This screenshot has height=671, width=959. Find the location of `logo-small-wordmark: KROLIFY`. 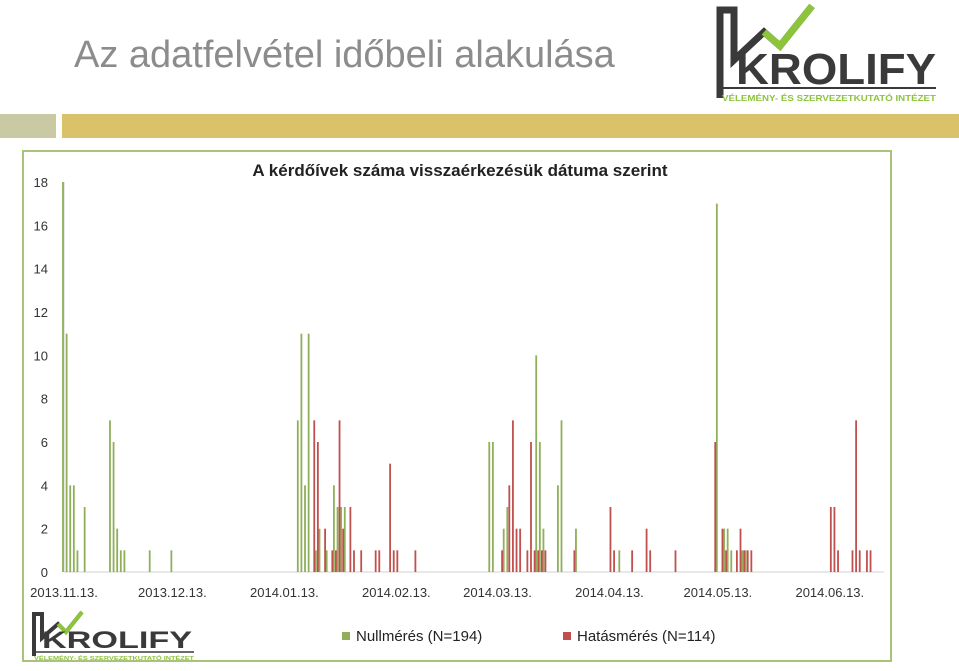

logo-small-wordmark: KROLIFY is located at coordinates (117, 640).